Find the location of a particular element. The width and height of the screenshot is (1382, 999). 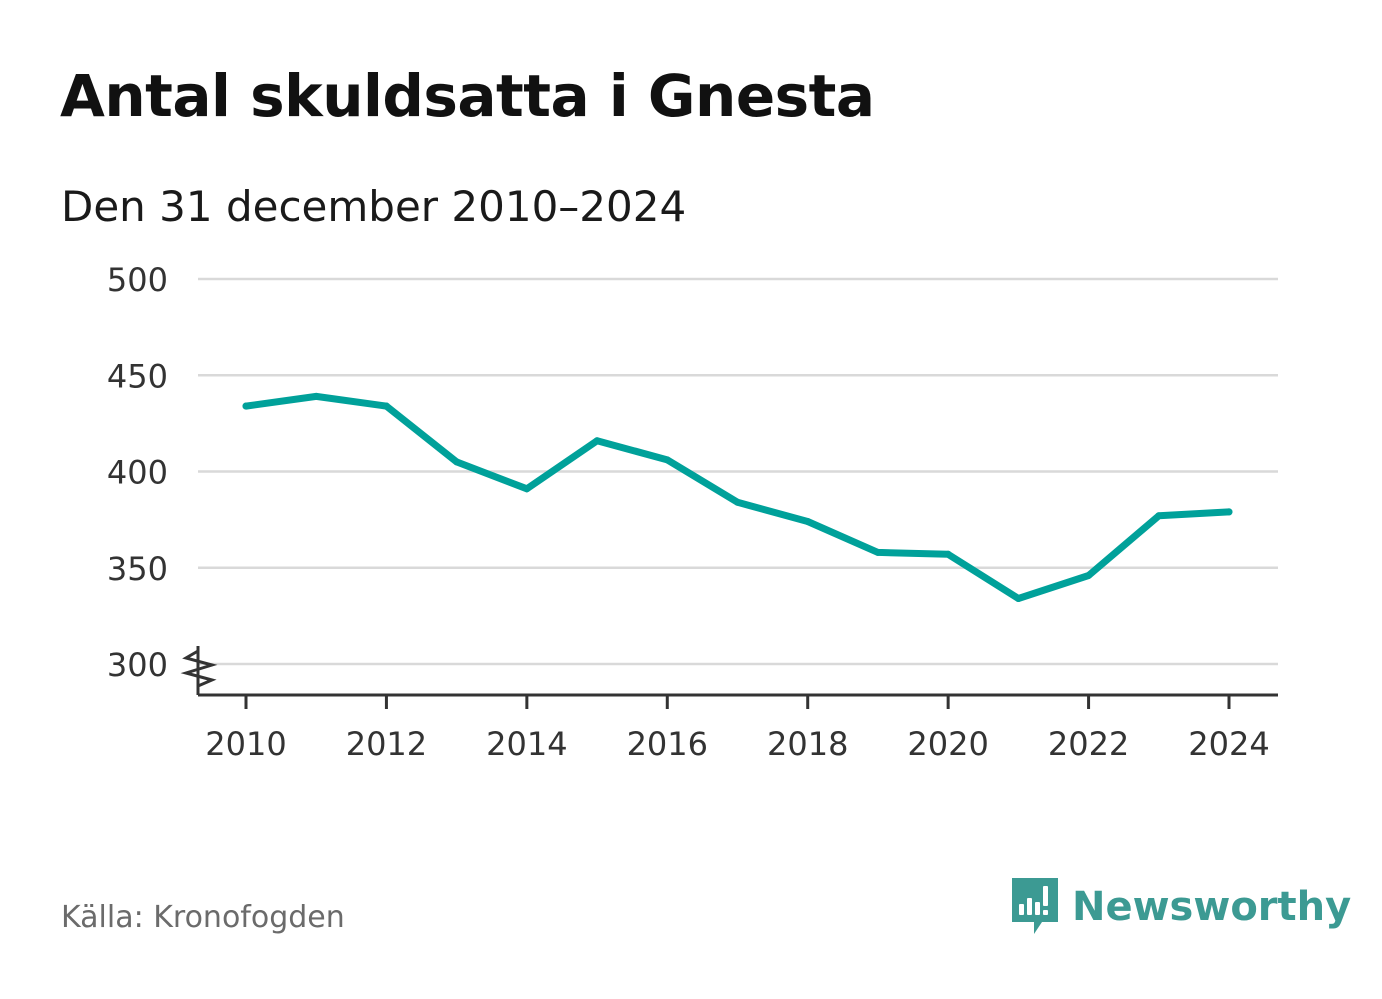

x-tick-label: 2024 is located at coordinates (1228, 744).